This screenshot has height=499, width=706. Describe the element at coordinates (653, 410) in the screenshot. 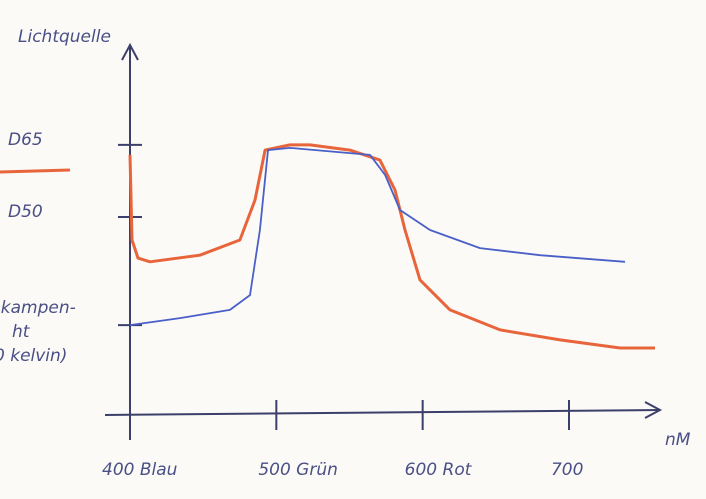

I see `x-axis-arrow` at that location.